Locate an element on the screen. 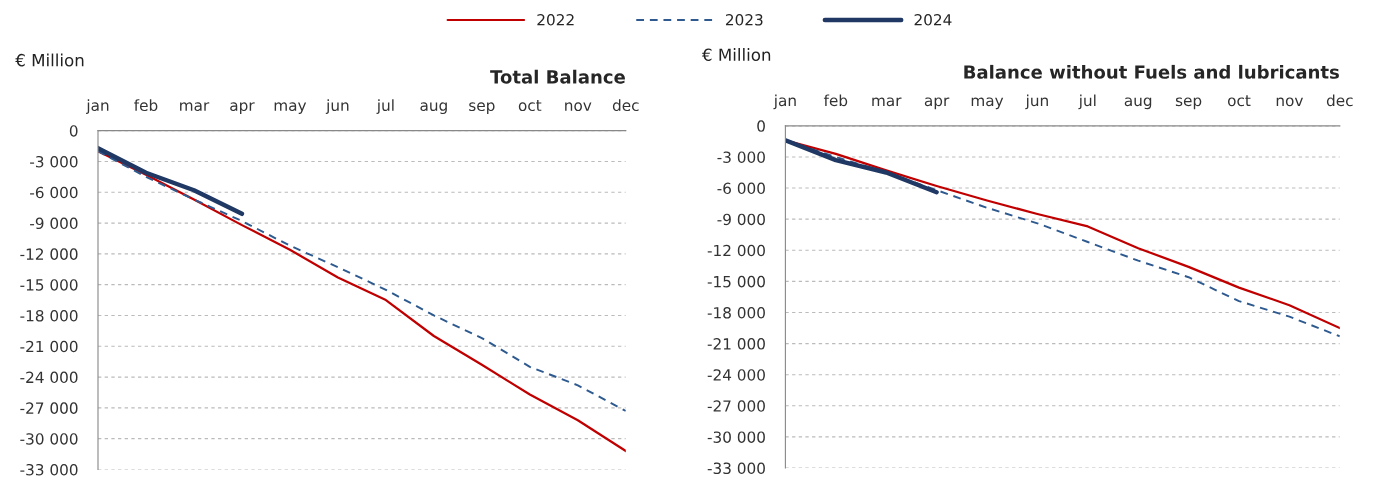 The image size is (1400, 484). legend-label: 2024 is located at coordinates (933, 20).